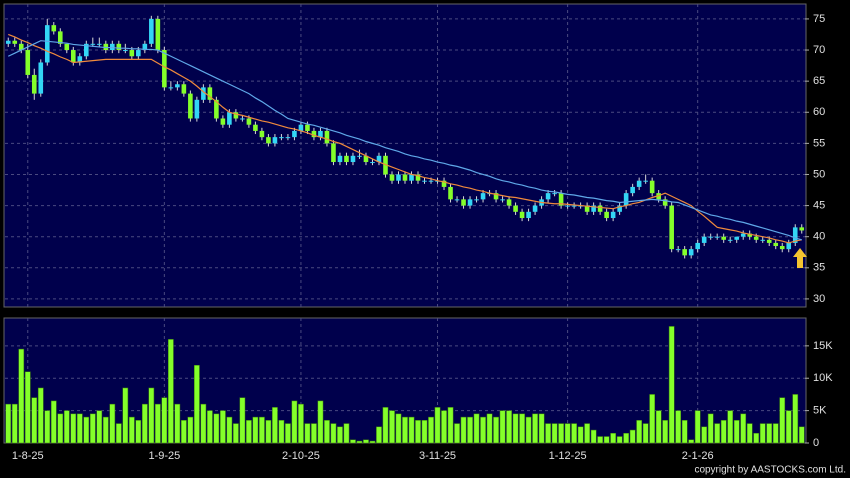  Describe the element at coordinates (819, 174) in the screenshot. I see `y-tick-label: 50` at that location.